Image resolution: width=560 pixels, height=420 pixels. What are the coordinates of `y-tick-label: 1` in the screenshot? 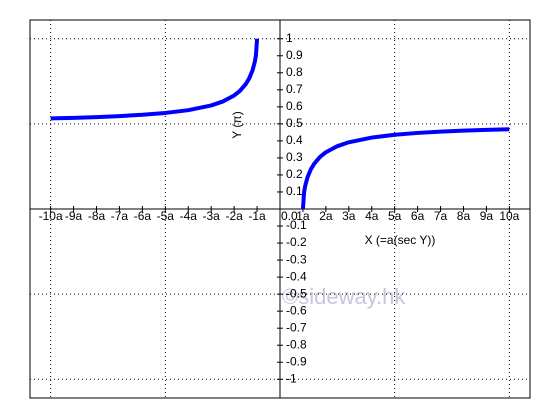 It's located at (289, 38).